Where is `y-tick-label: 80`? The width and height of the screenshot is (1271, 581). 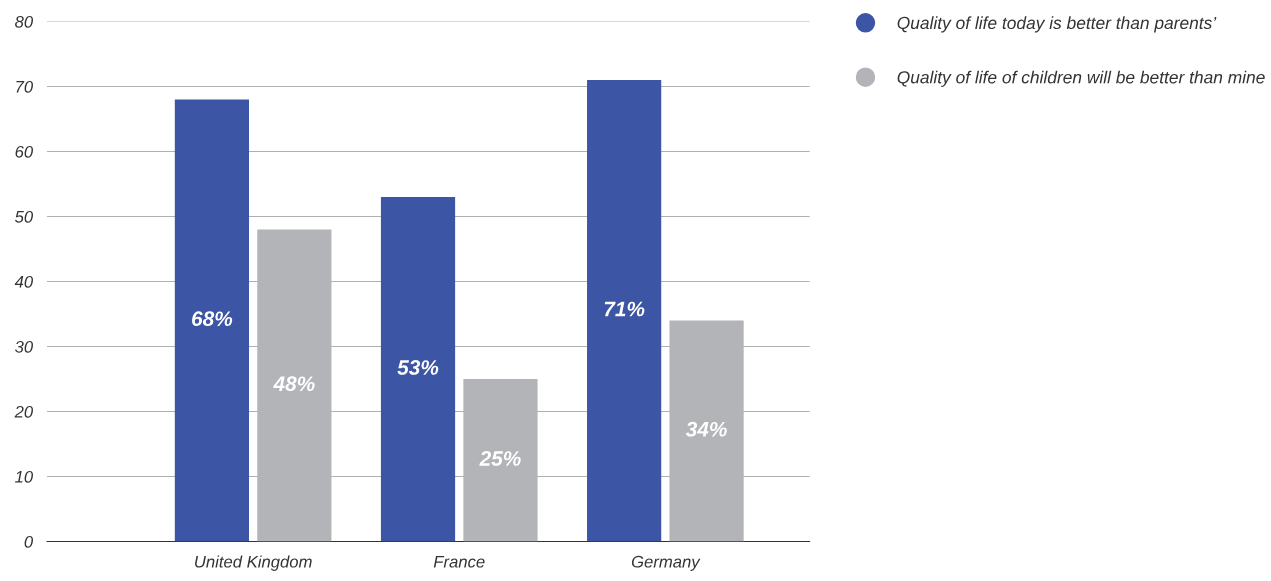
y-tick-label: 80 is located at coordinates (24, 21).